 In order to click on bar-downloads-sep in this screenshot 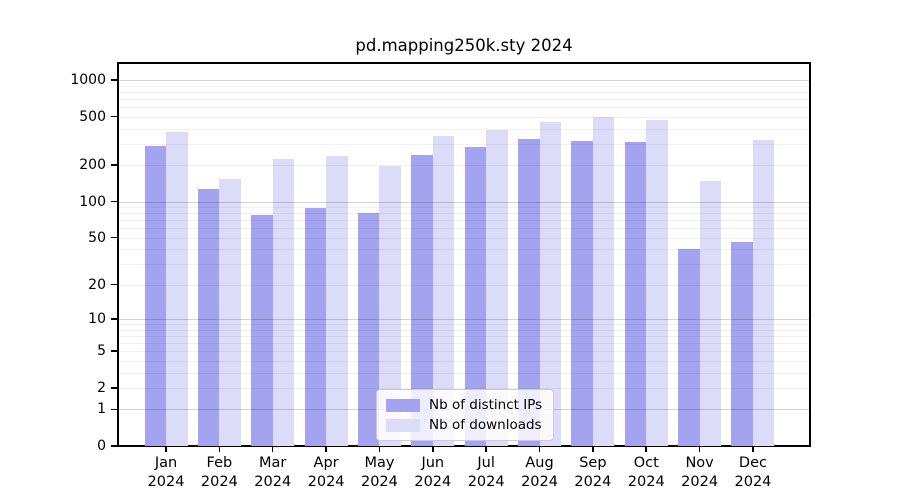, I will do `click(603, 281)`.